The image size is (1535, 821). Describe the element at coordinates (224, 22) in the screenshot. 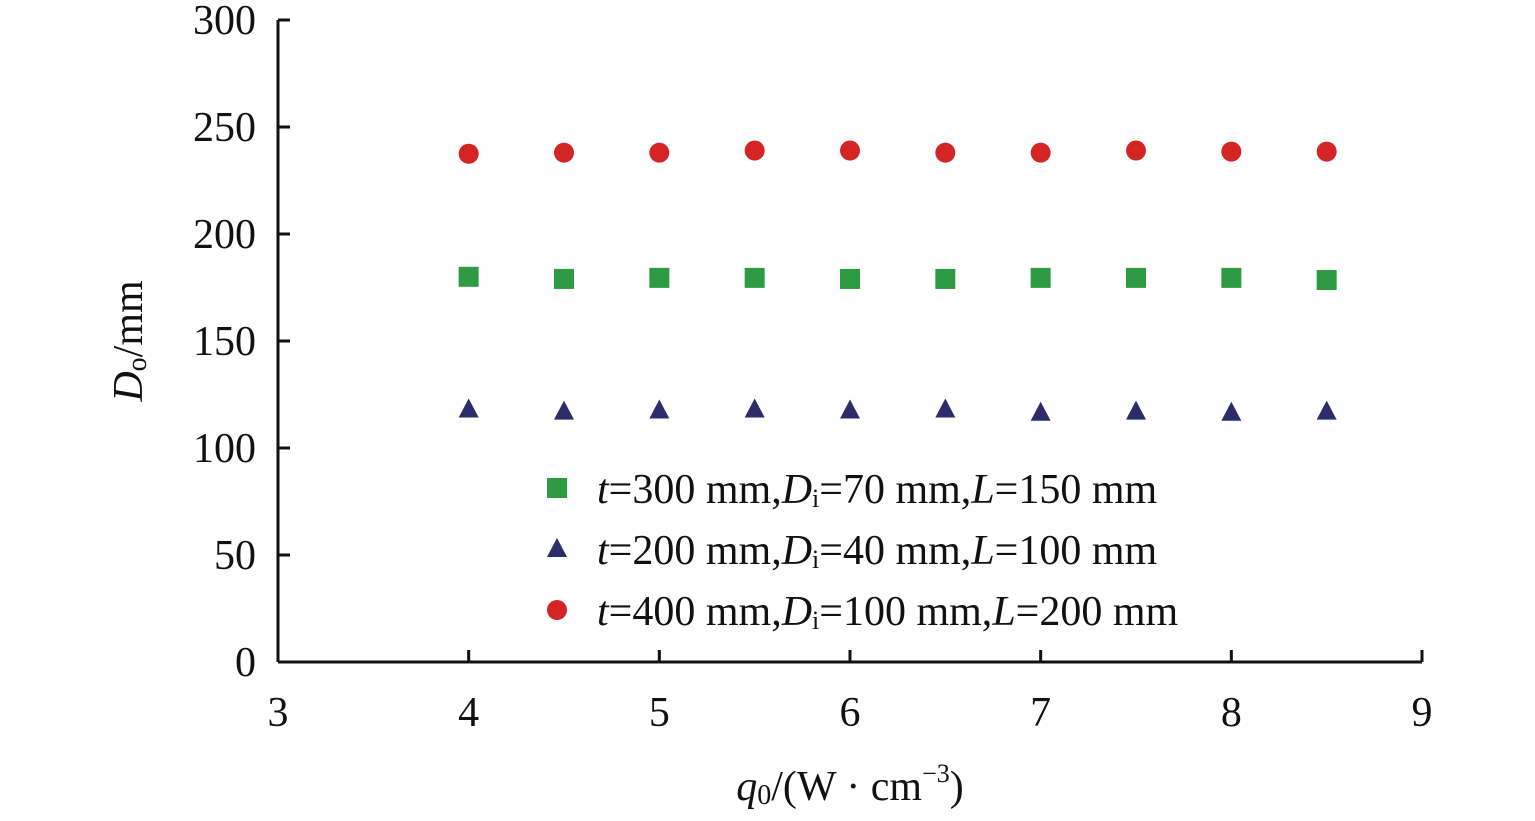

I see `y-tick-label: 300` at that location.